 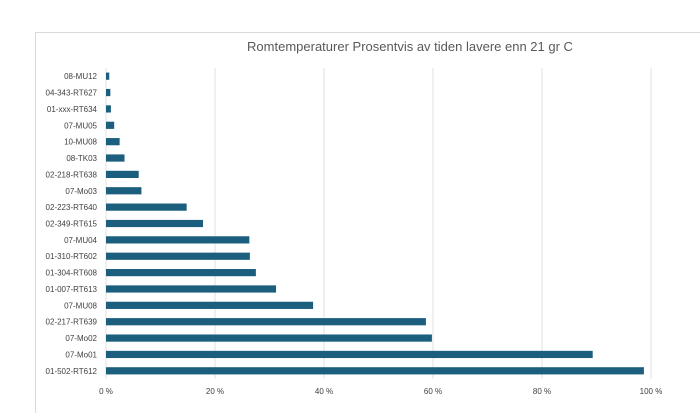 What do you see at coordinates (433, 391) in the screenshot?
I see `x-tick-label: 60 %` at bounding box center [433, 391].